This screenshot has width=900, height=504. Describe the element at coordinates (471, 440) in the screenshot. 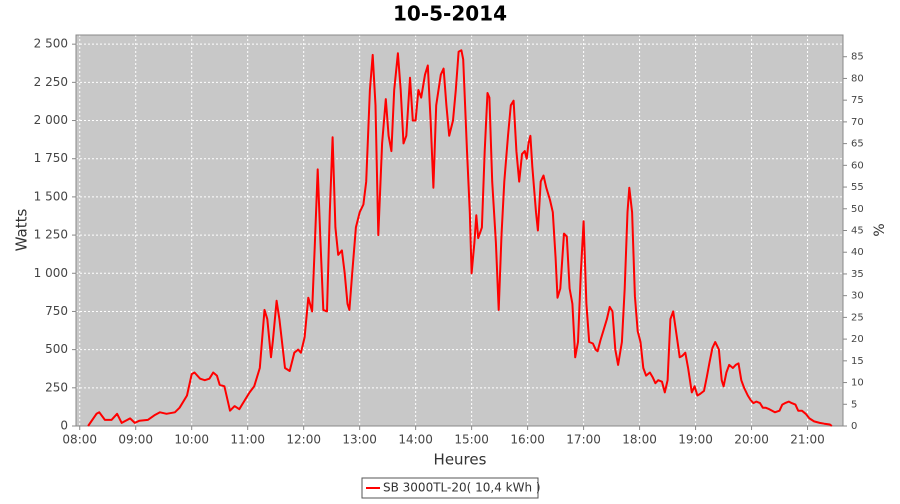

I see `x-tick-label: 15:00` at that location.